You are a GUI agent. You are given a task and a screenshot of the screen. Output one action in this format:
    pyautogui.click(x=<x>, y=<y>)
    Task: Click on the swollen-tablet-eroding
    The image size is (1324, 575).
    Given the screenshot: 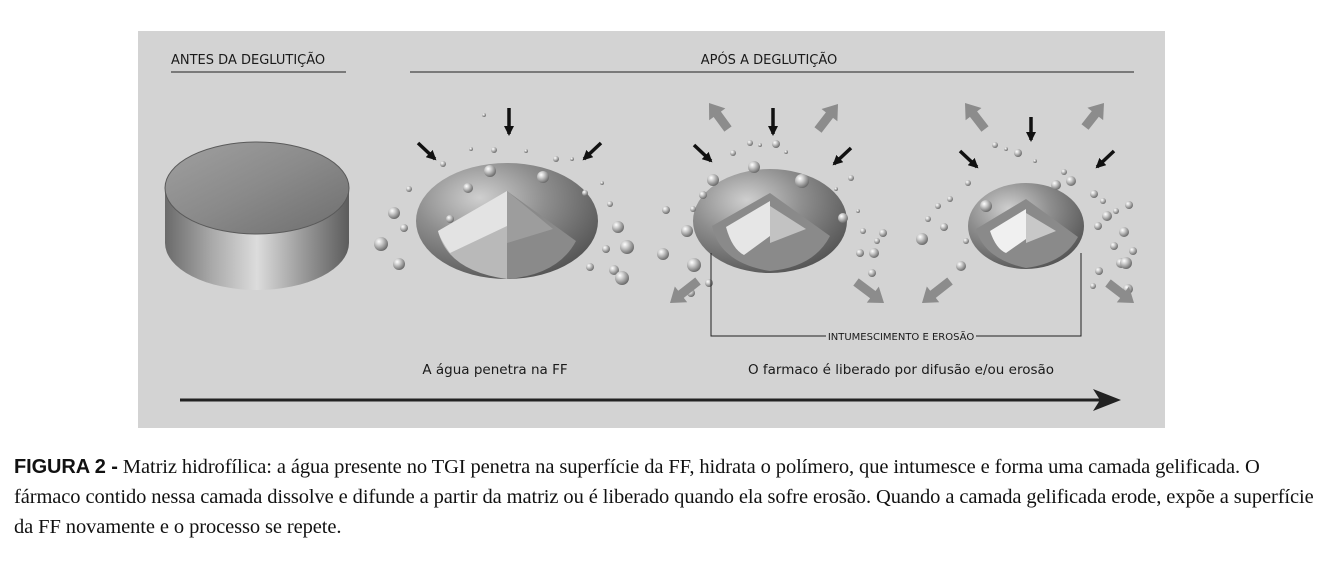 What is the action you would take?
    pyautogui.click(x=770, y=221)
    